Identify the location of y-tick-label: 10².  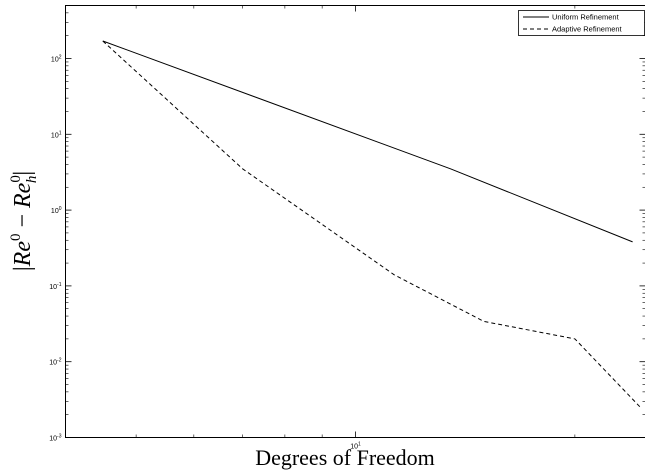
(56, 58).